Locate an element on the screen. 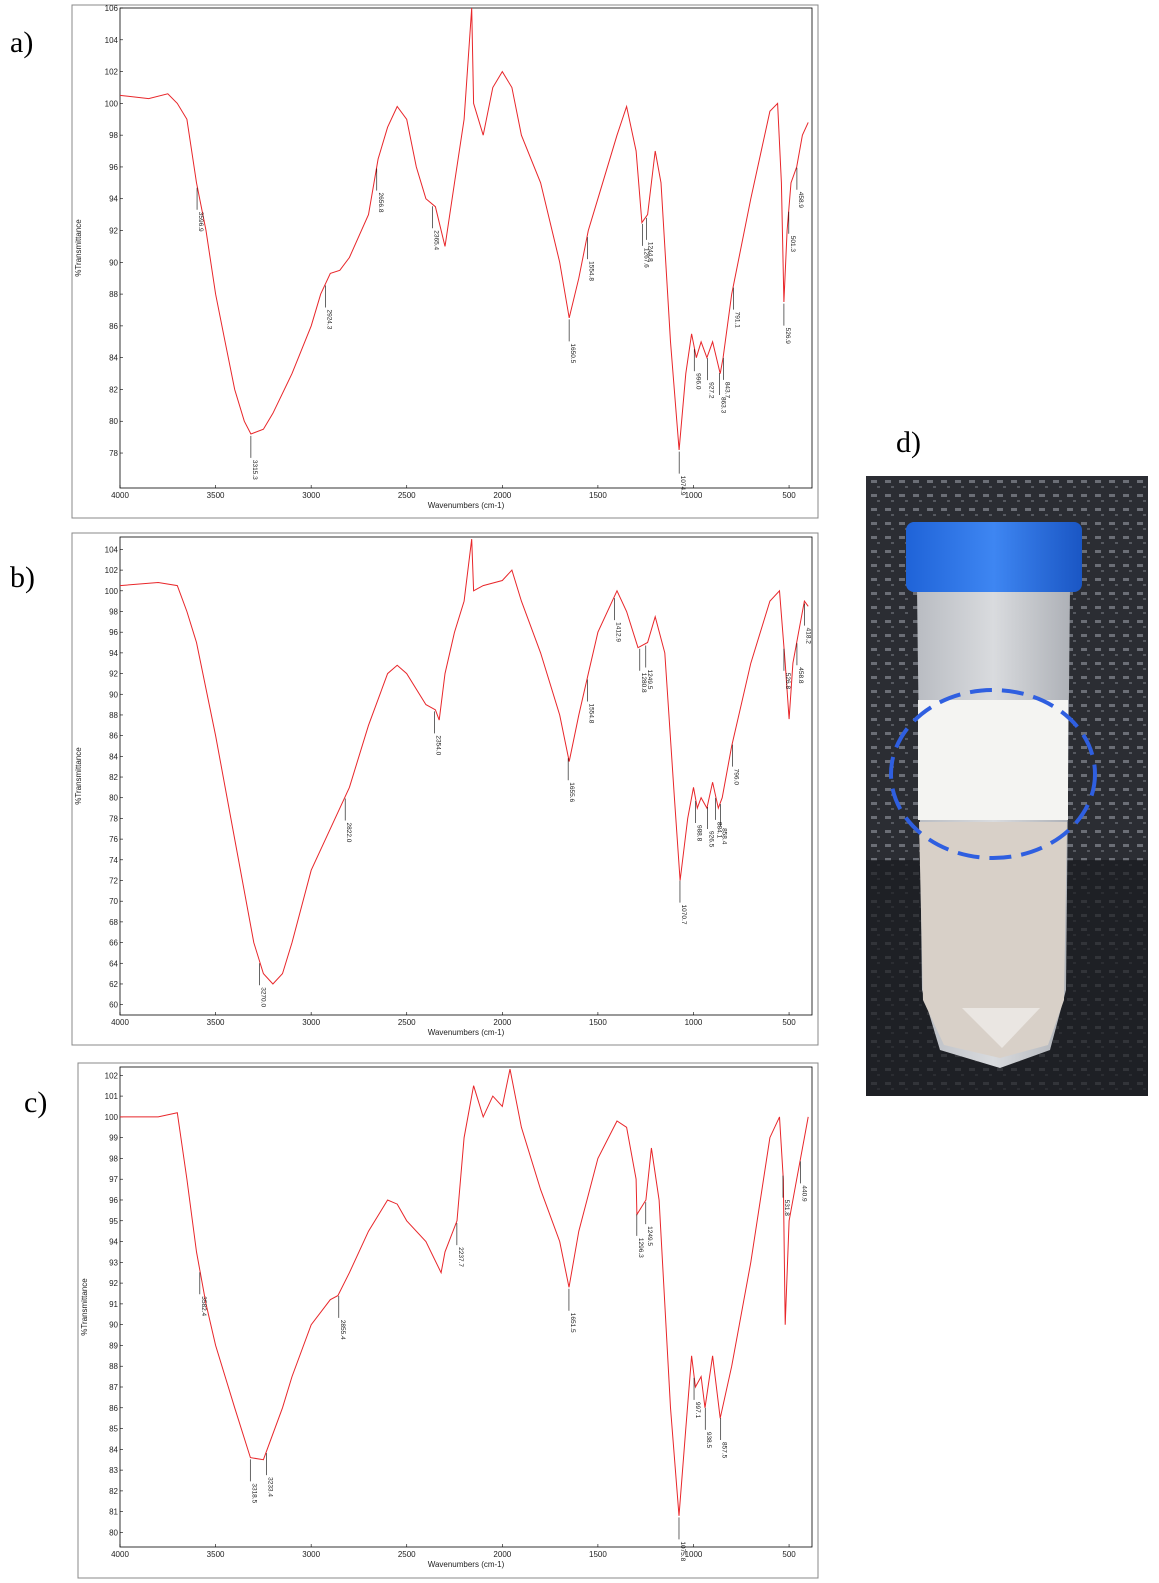 This screenshot has height=1583, width=1159. peak-label: 997.1 is located at coordinates (697, 1410).